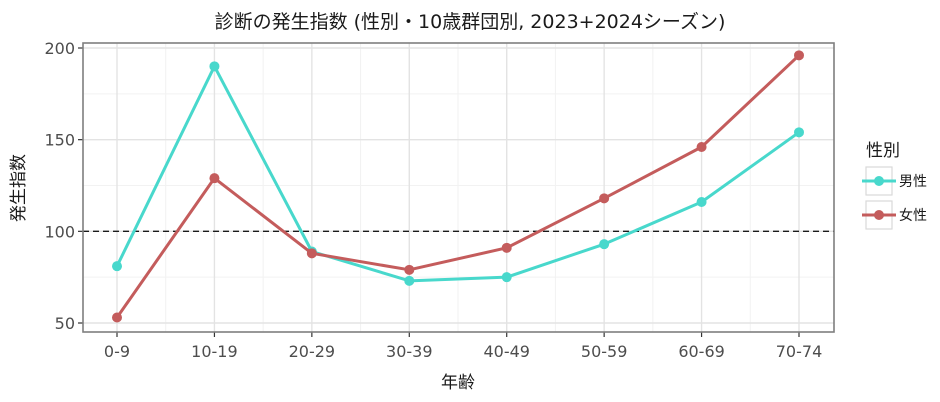 The width and height of the screenshot is (940, 402). What do you see at coordinates (883, 151) in the screenshot?
I see `legend-title: 性別` at bounding box center [883, 151].